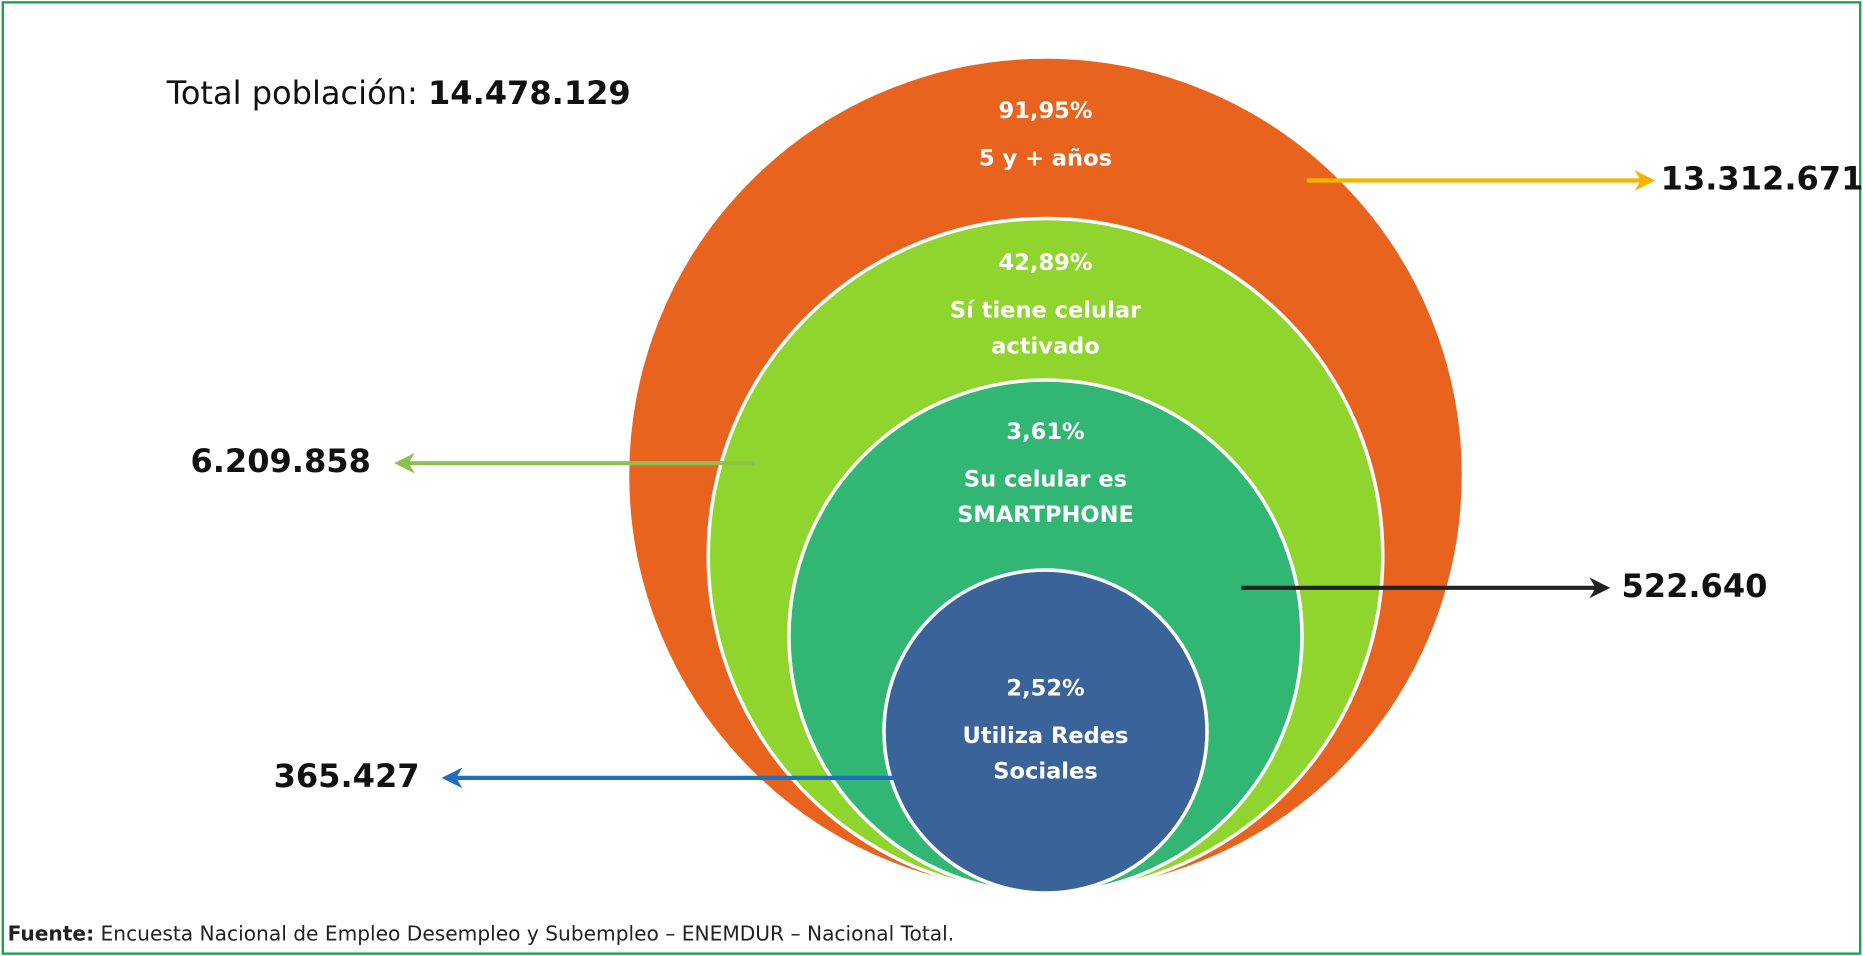  I want to click on ring-percent: 2,52%, so click(1045, 688).